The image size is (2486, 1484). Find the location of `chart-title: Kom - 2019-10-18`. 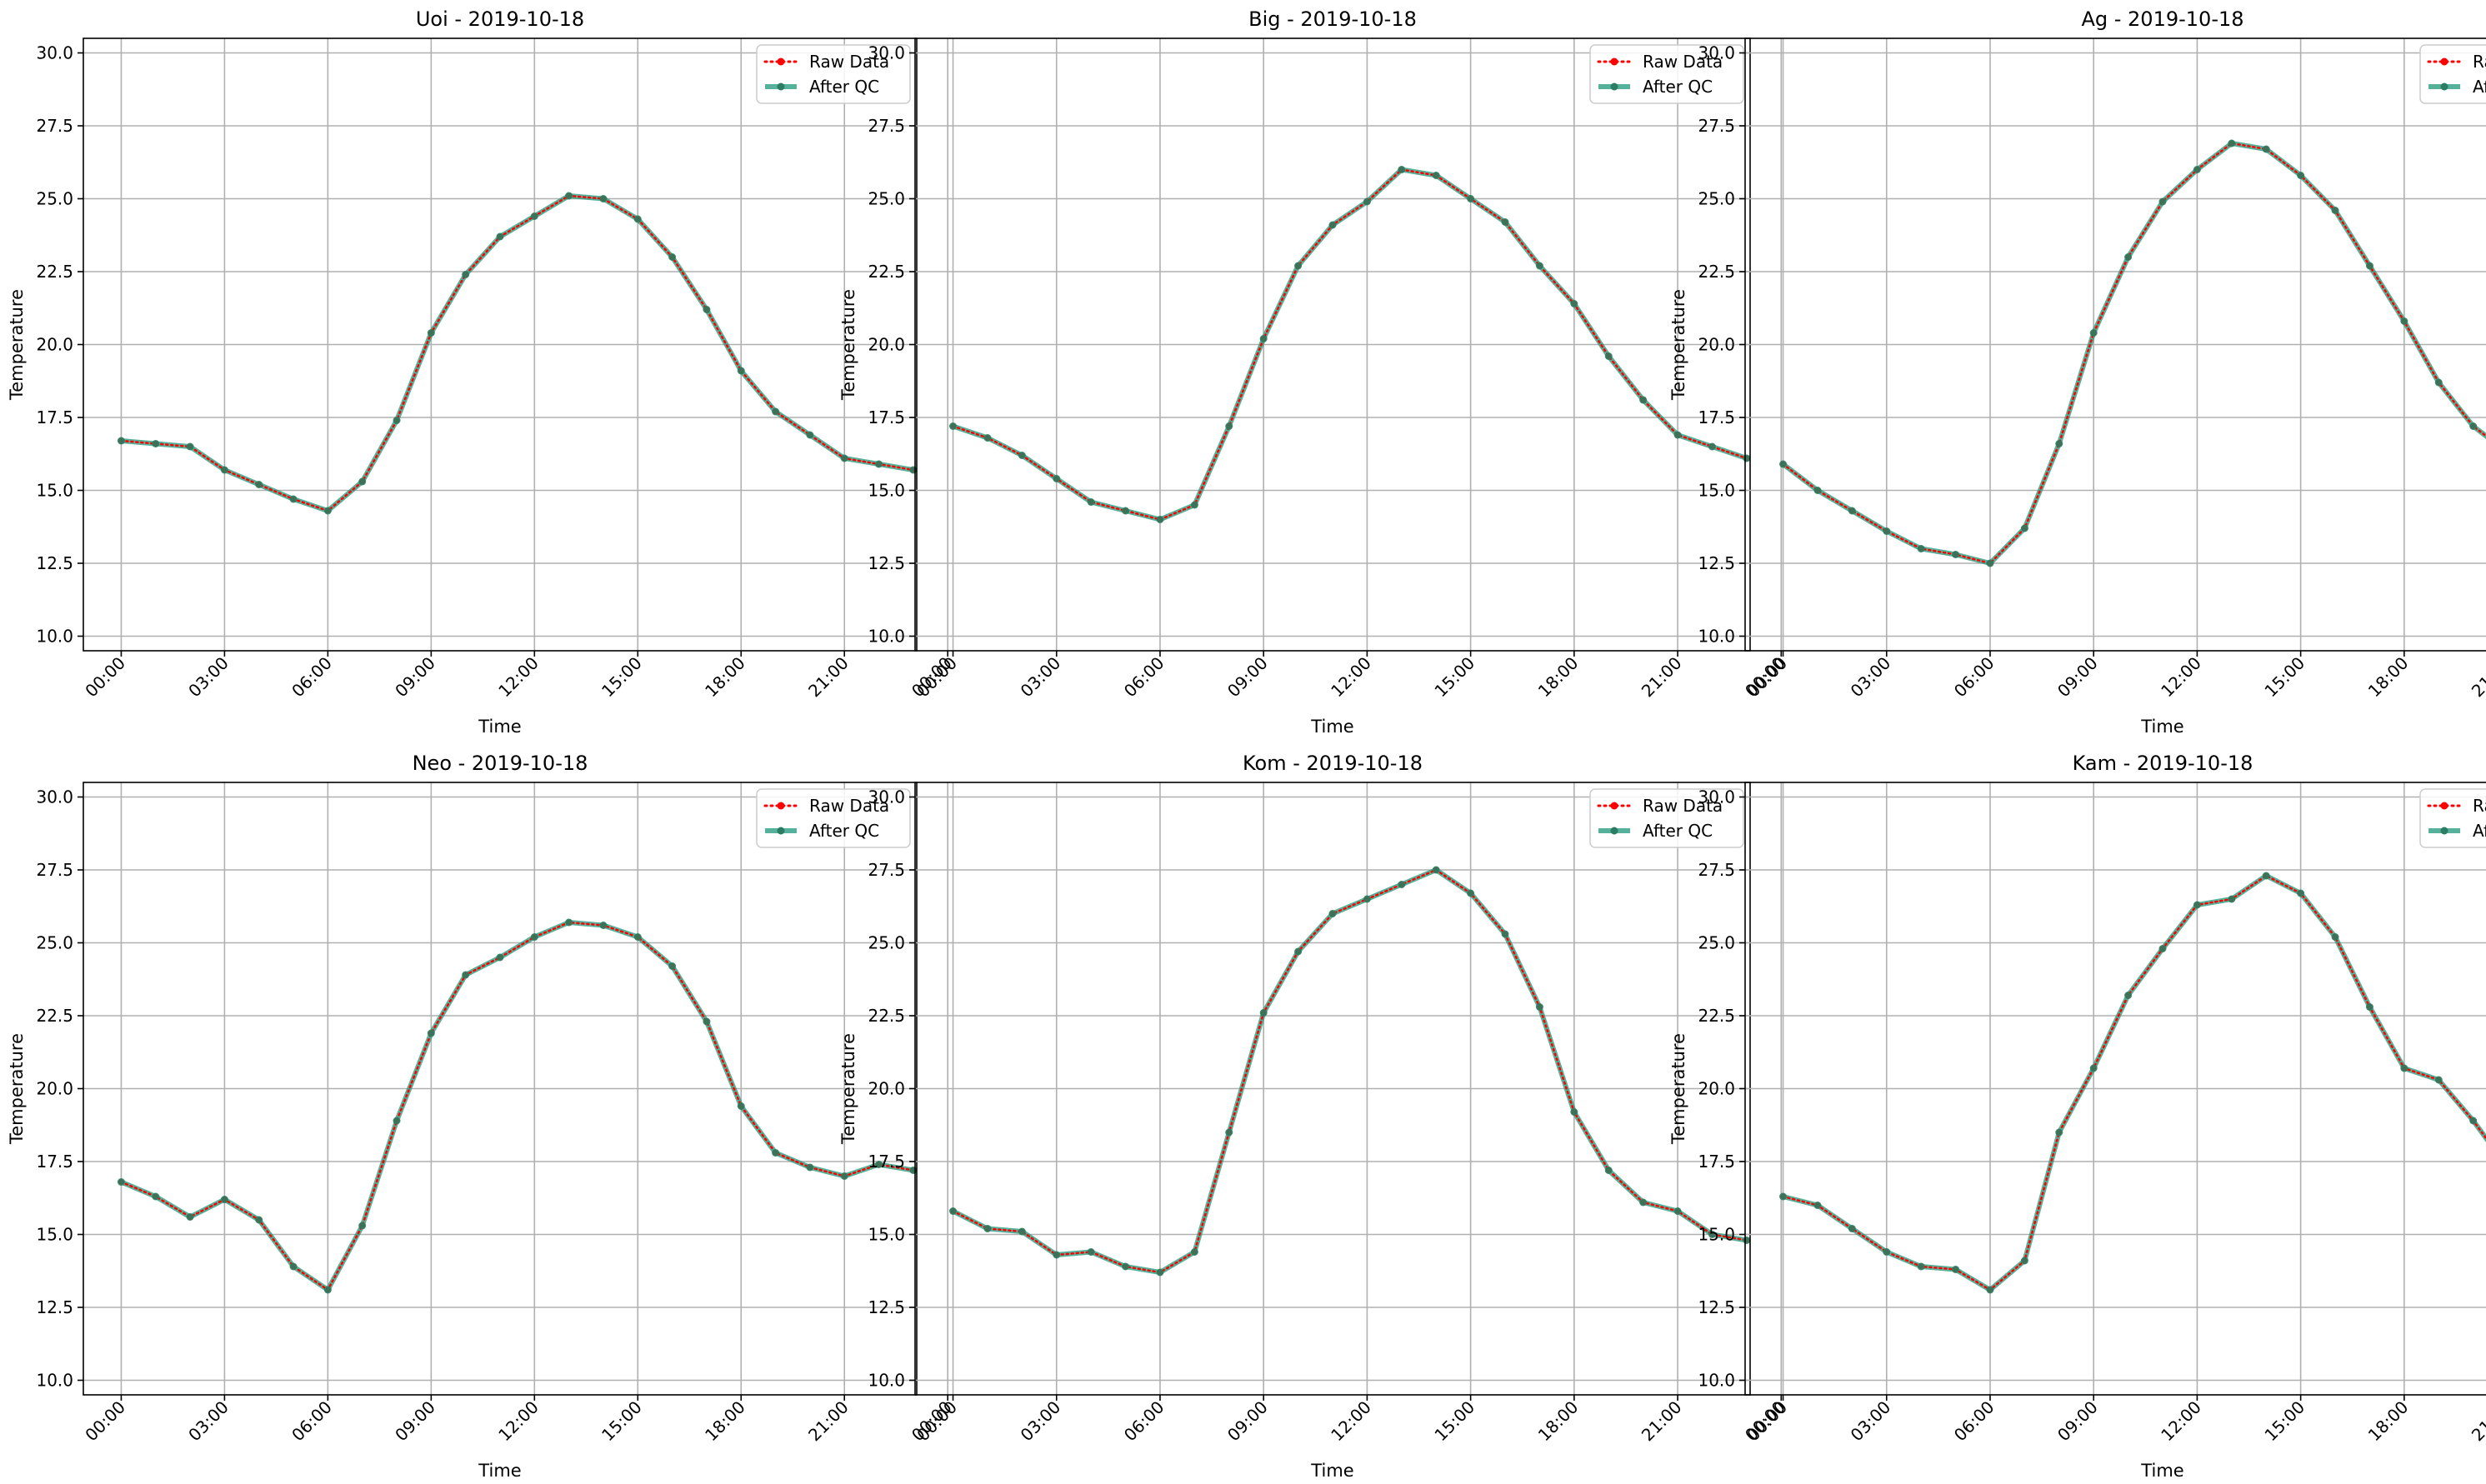

chart-title: Kom - 2019-10-18 is located at coordinates (1333, 764).